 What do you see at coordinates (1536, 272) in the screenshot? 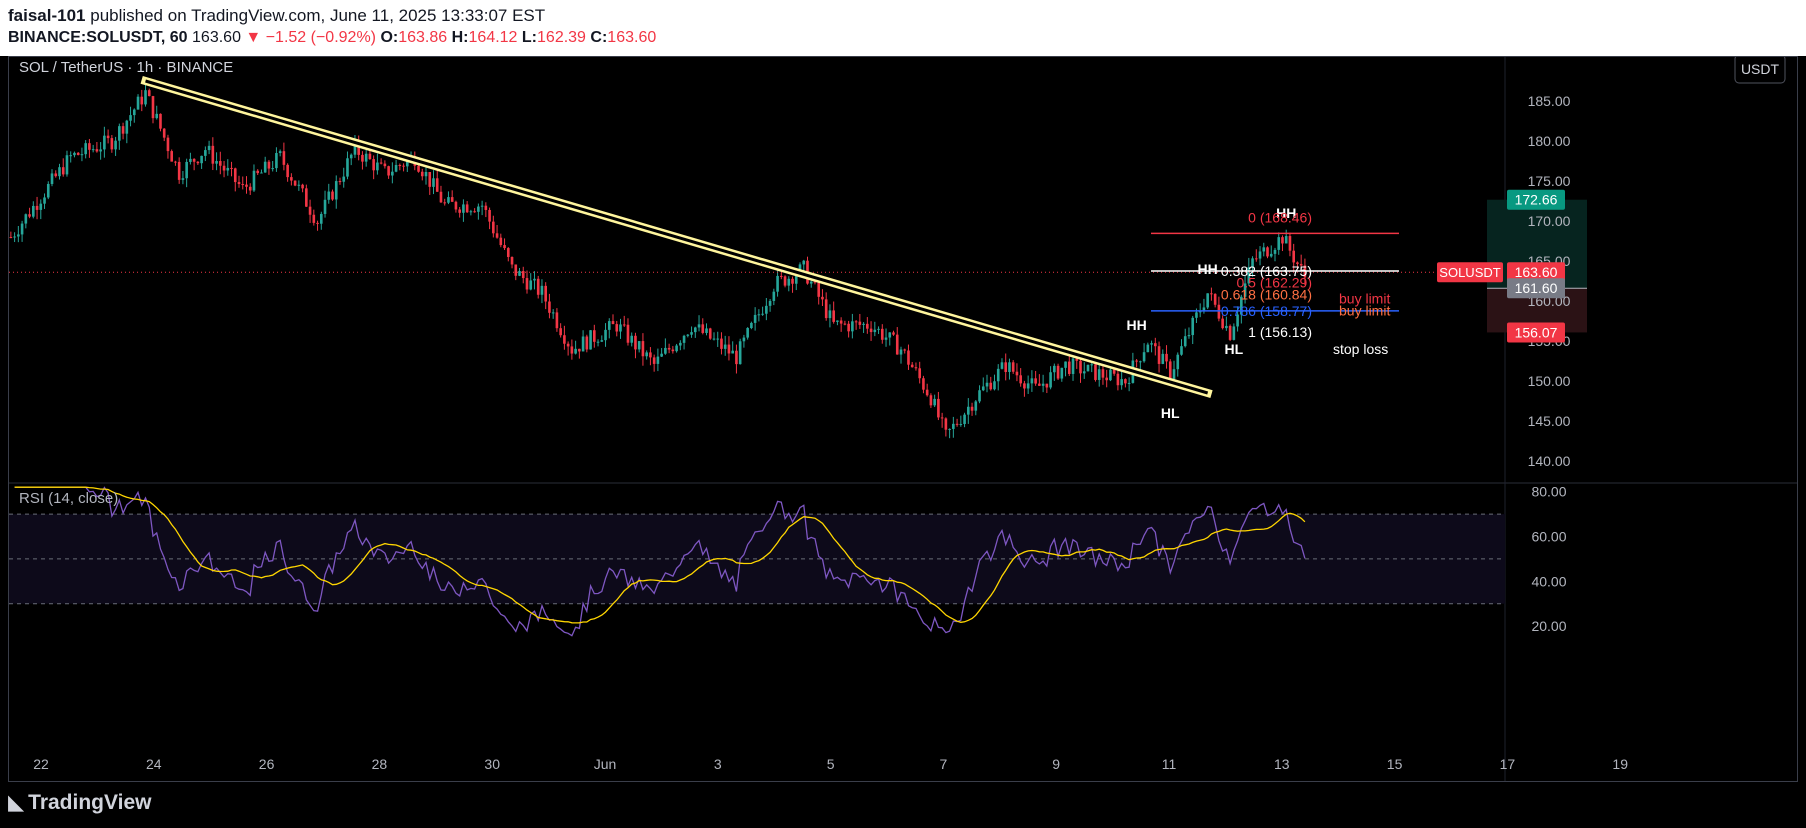
I see `price-badge-text: 163.60` at bounding box center [1536, 272].